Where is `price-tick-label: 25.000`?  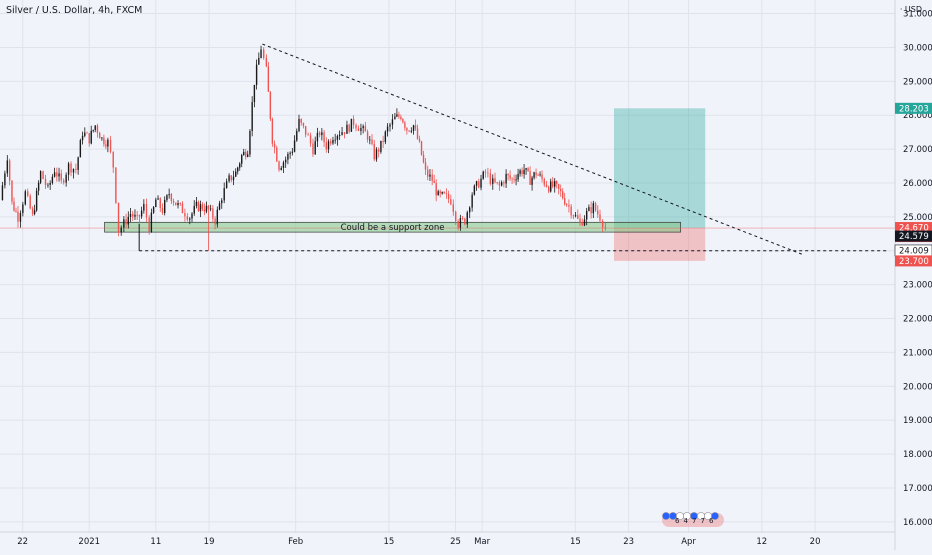 price-tick-label: 25.000 is located at coordinates (917, 218).